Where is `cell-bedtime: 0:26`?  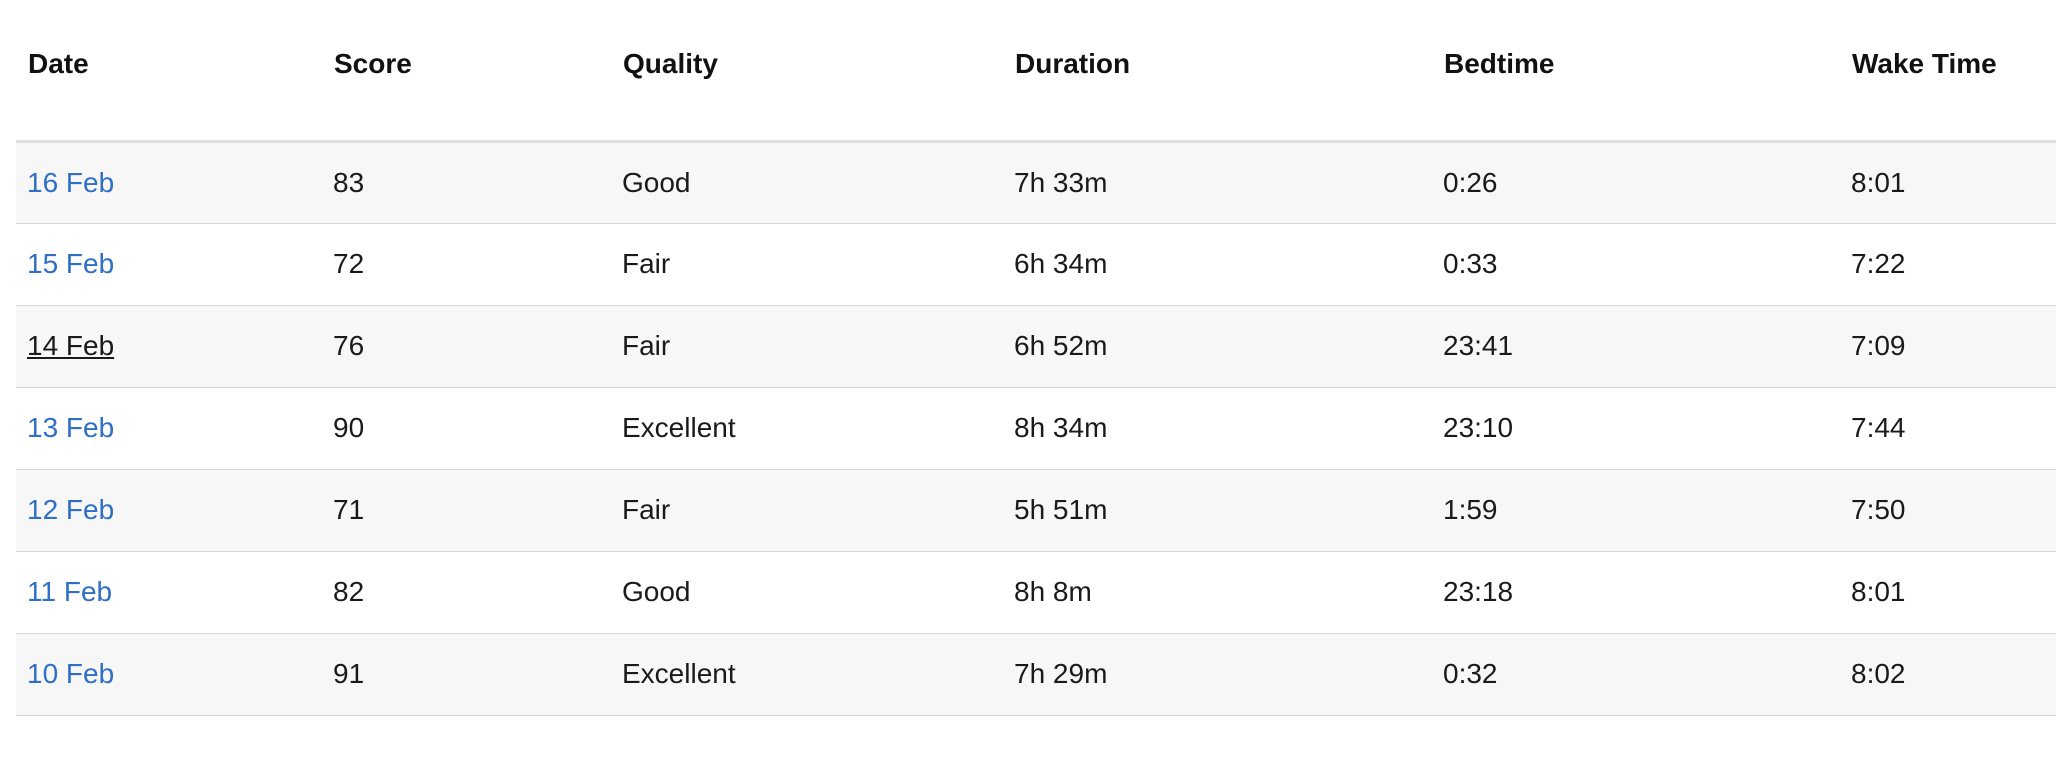
cell-bedtime: 0:26 is located at coordinates (1636, 182).